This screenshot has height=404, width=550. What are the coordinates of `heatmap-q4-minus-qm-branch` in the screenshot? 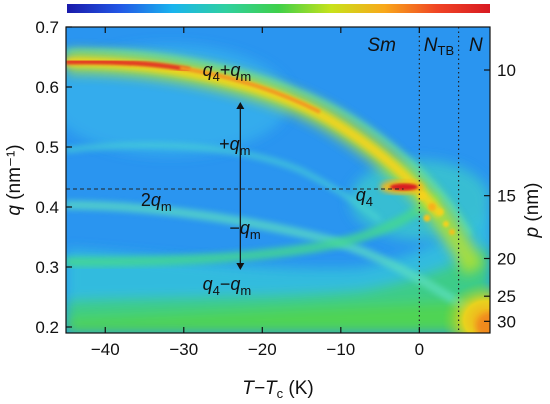 It's located at (254, 228).